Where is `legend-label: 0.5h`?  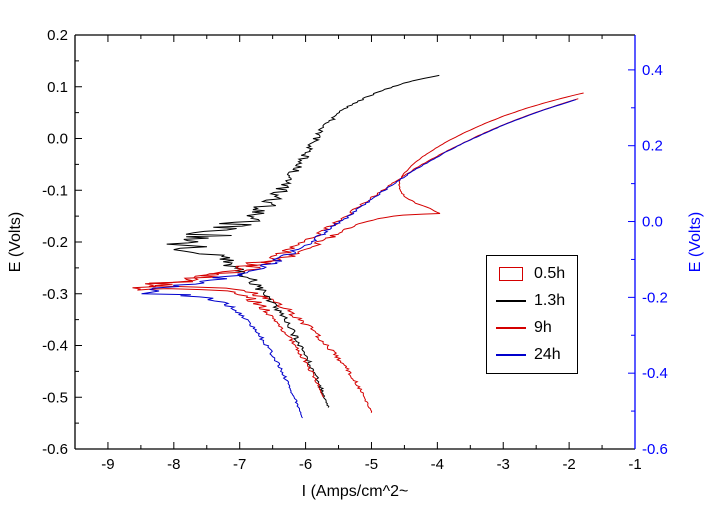 legend-label: 0.5h is located at coordinates (550, 273).